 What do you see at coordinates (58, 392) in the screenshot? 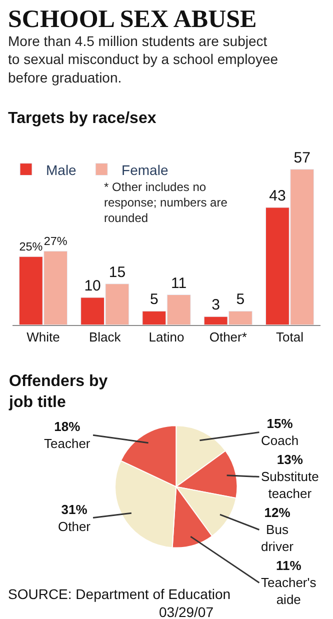
I see `chart-title: Offenders by job title` at bounding box center [58, 392].